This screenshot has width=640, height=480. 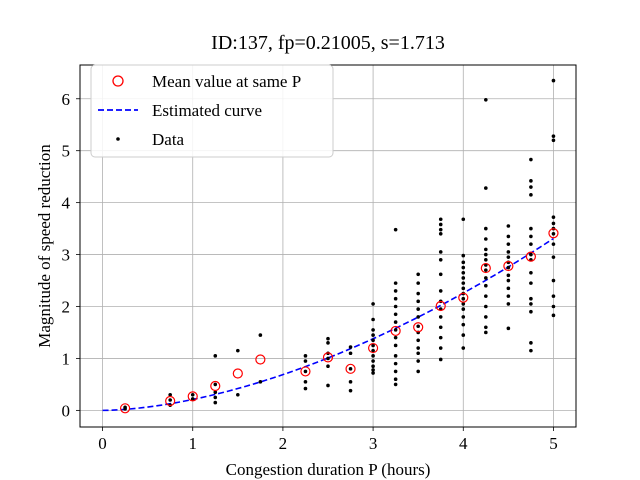 What do you see at coordinates (168, 139) in the screenshot?
I see `legend-data-label: Data` at bounding box center [168, 139].